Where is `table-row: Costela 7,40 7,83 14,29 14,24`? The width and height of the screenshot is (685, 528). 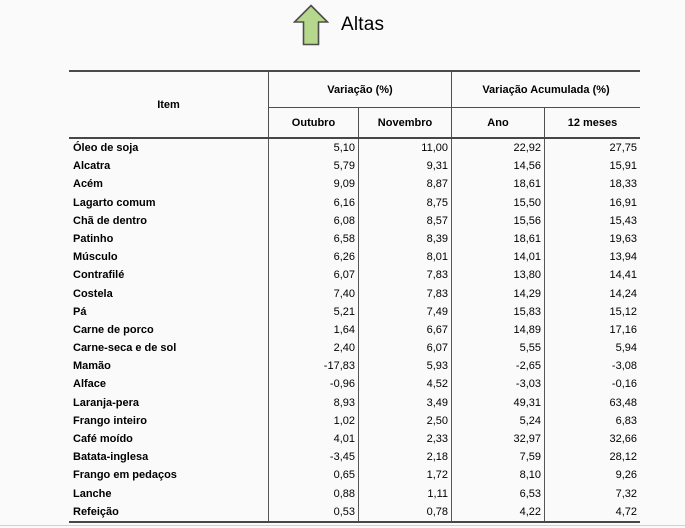
table-row: Costela 7,40 7,83 14,29 14,24 is located at coordinates (354, 293).